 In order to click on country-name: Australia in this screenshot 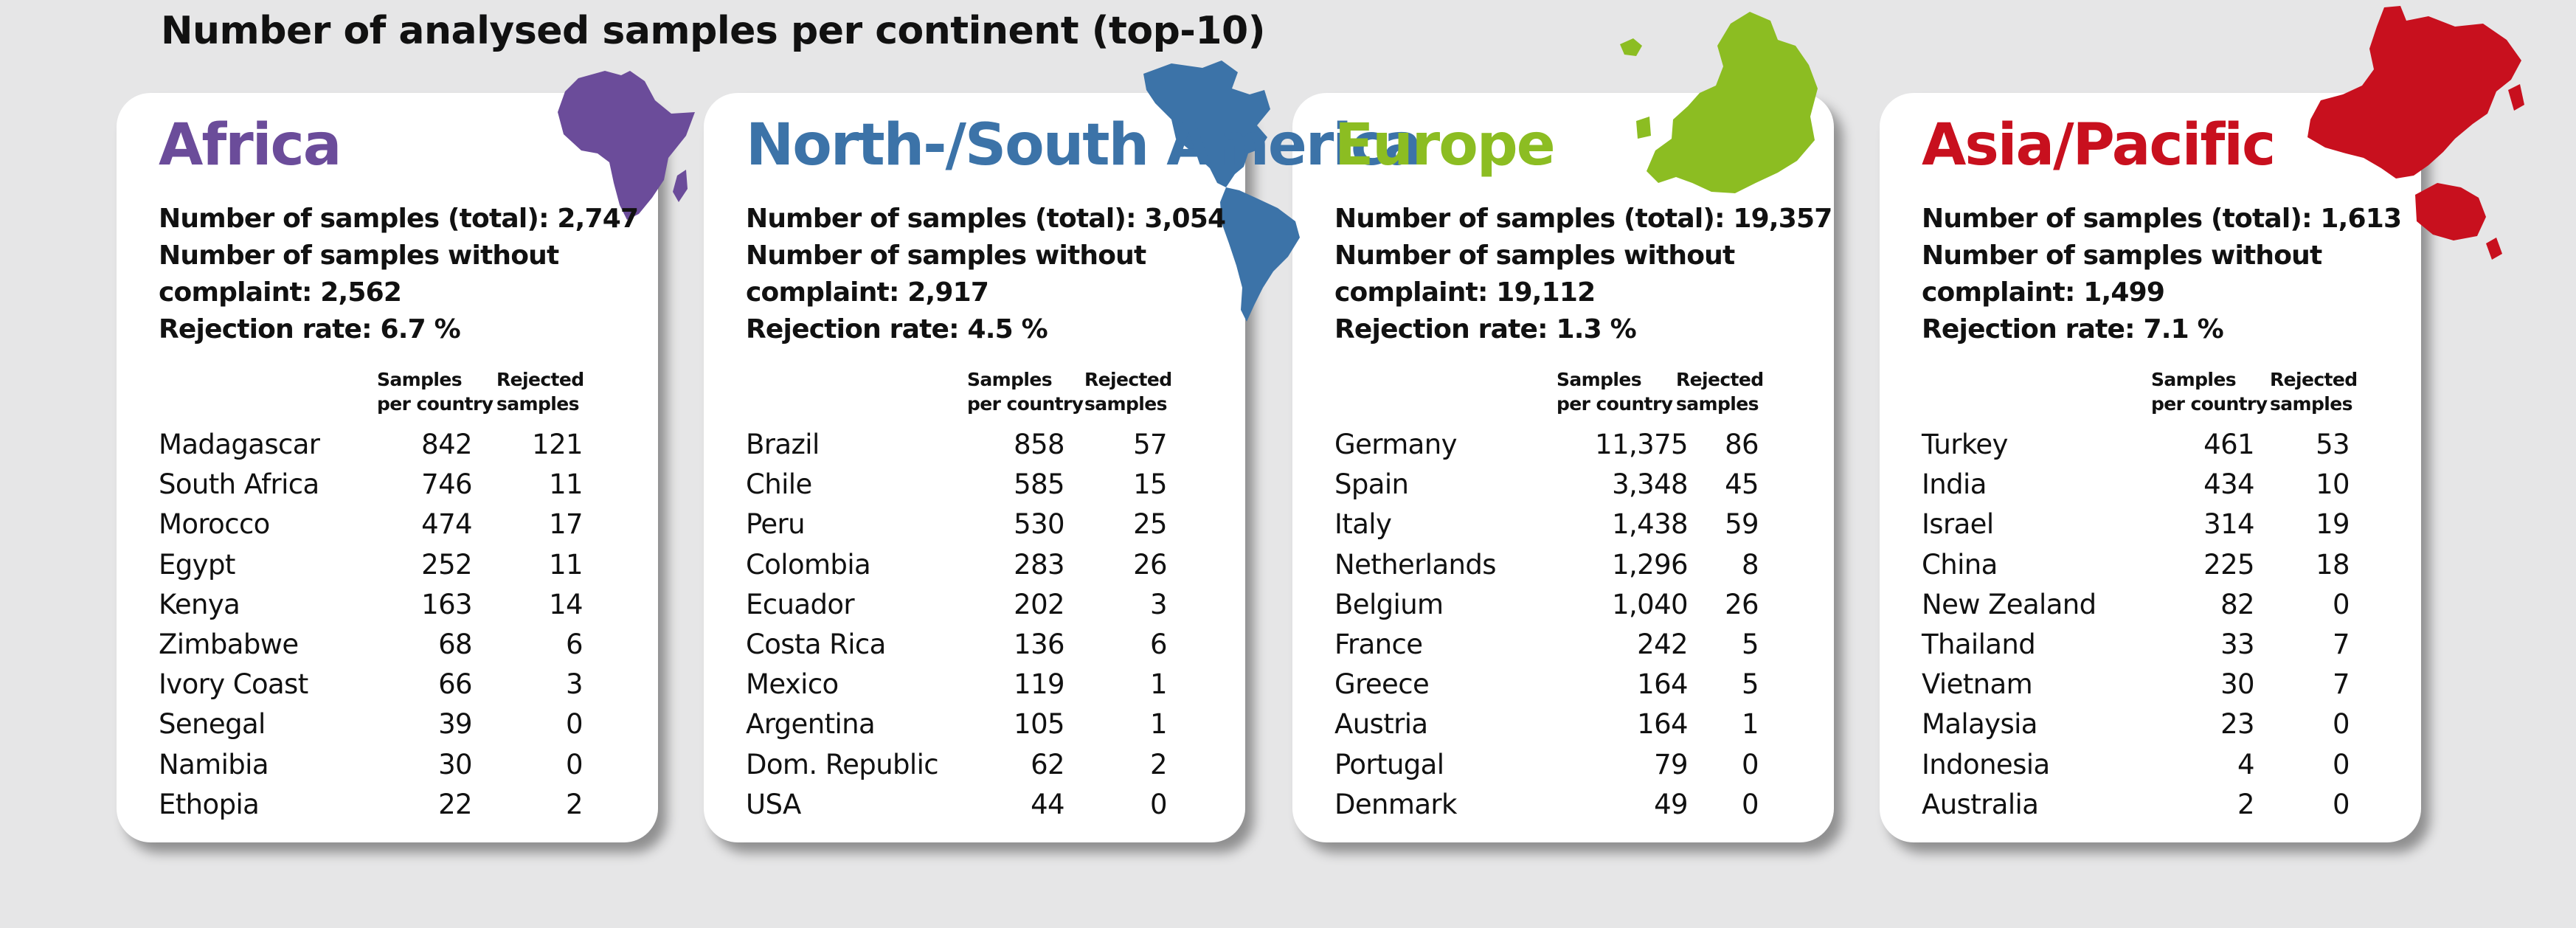, I will do `click(1981, 804)`.